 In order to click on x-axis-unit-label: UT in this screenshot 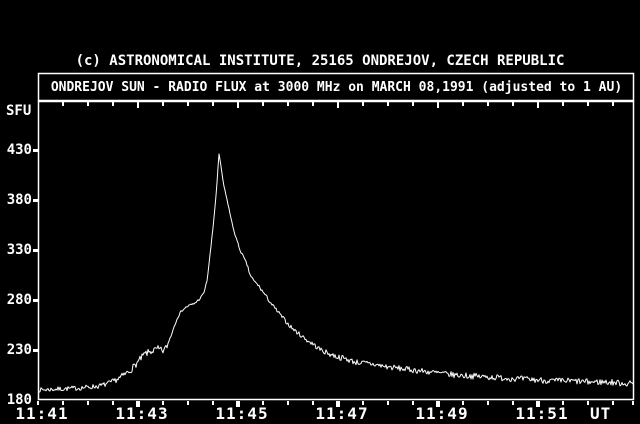, I will do `click(601, 413)`.